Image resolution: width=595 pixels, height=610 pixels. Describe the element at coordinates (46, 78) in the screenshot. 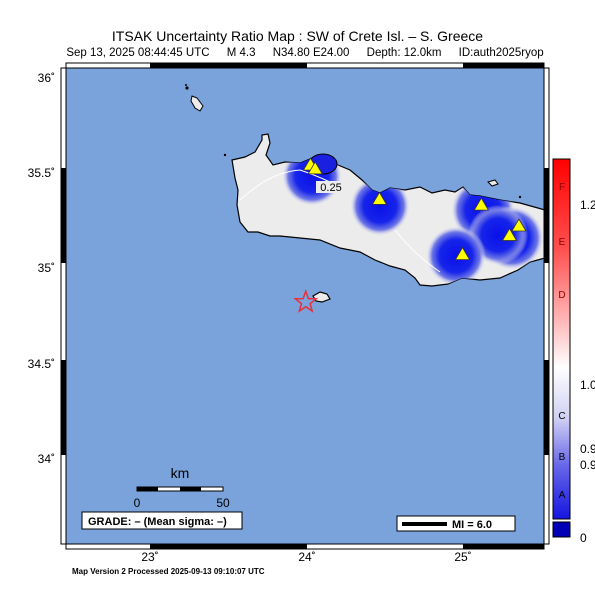

I see `lat-label-36: 36˚` at that location.